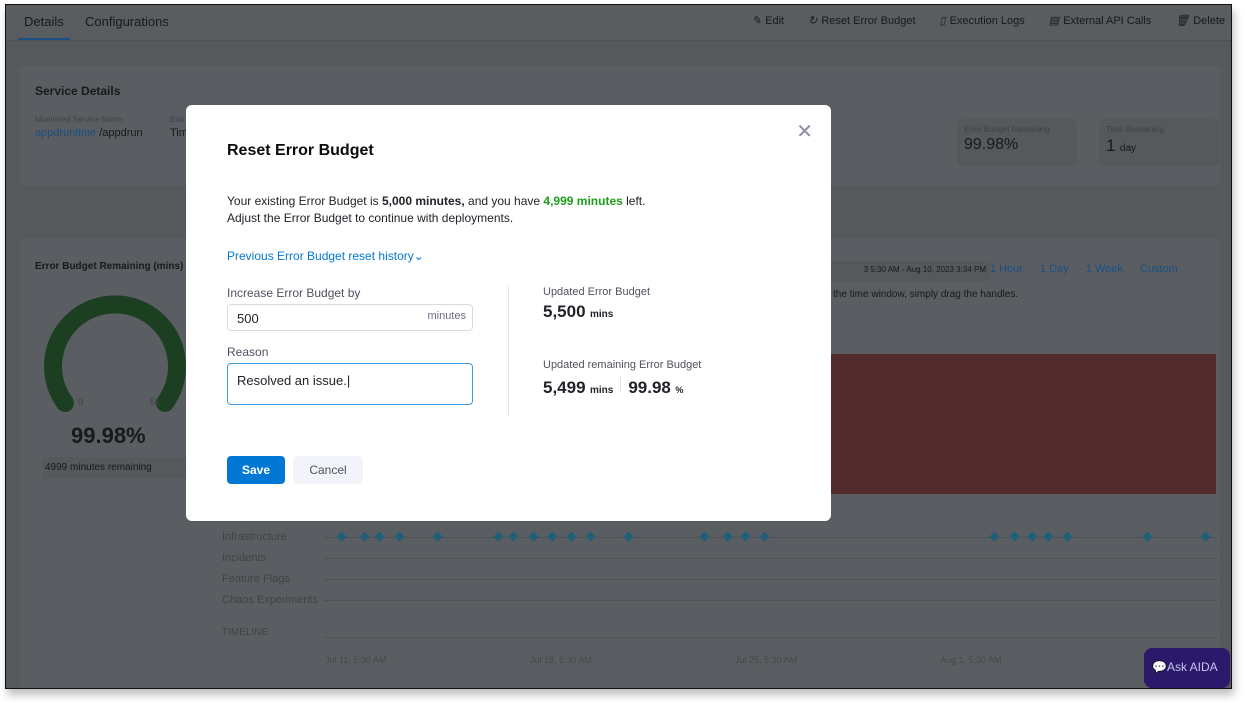  I want to click on ask-aida-button: 💬Ask AIDA, so click(1187, 668).